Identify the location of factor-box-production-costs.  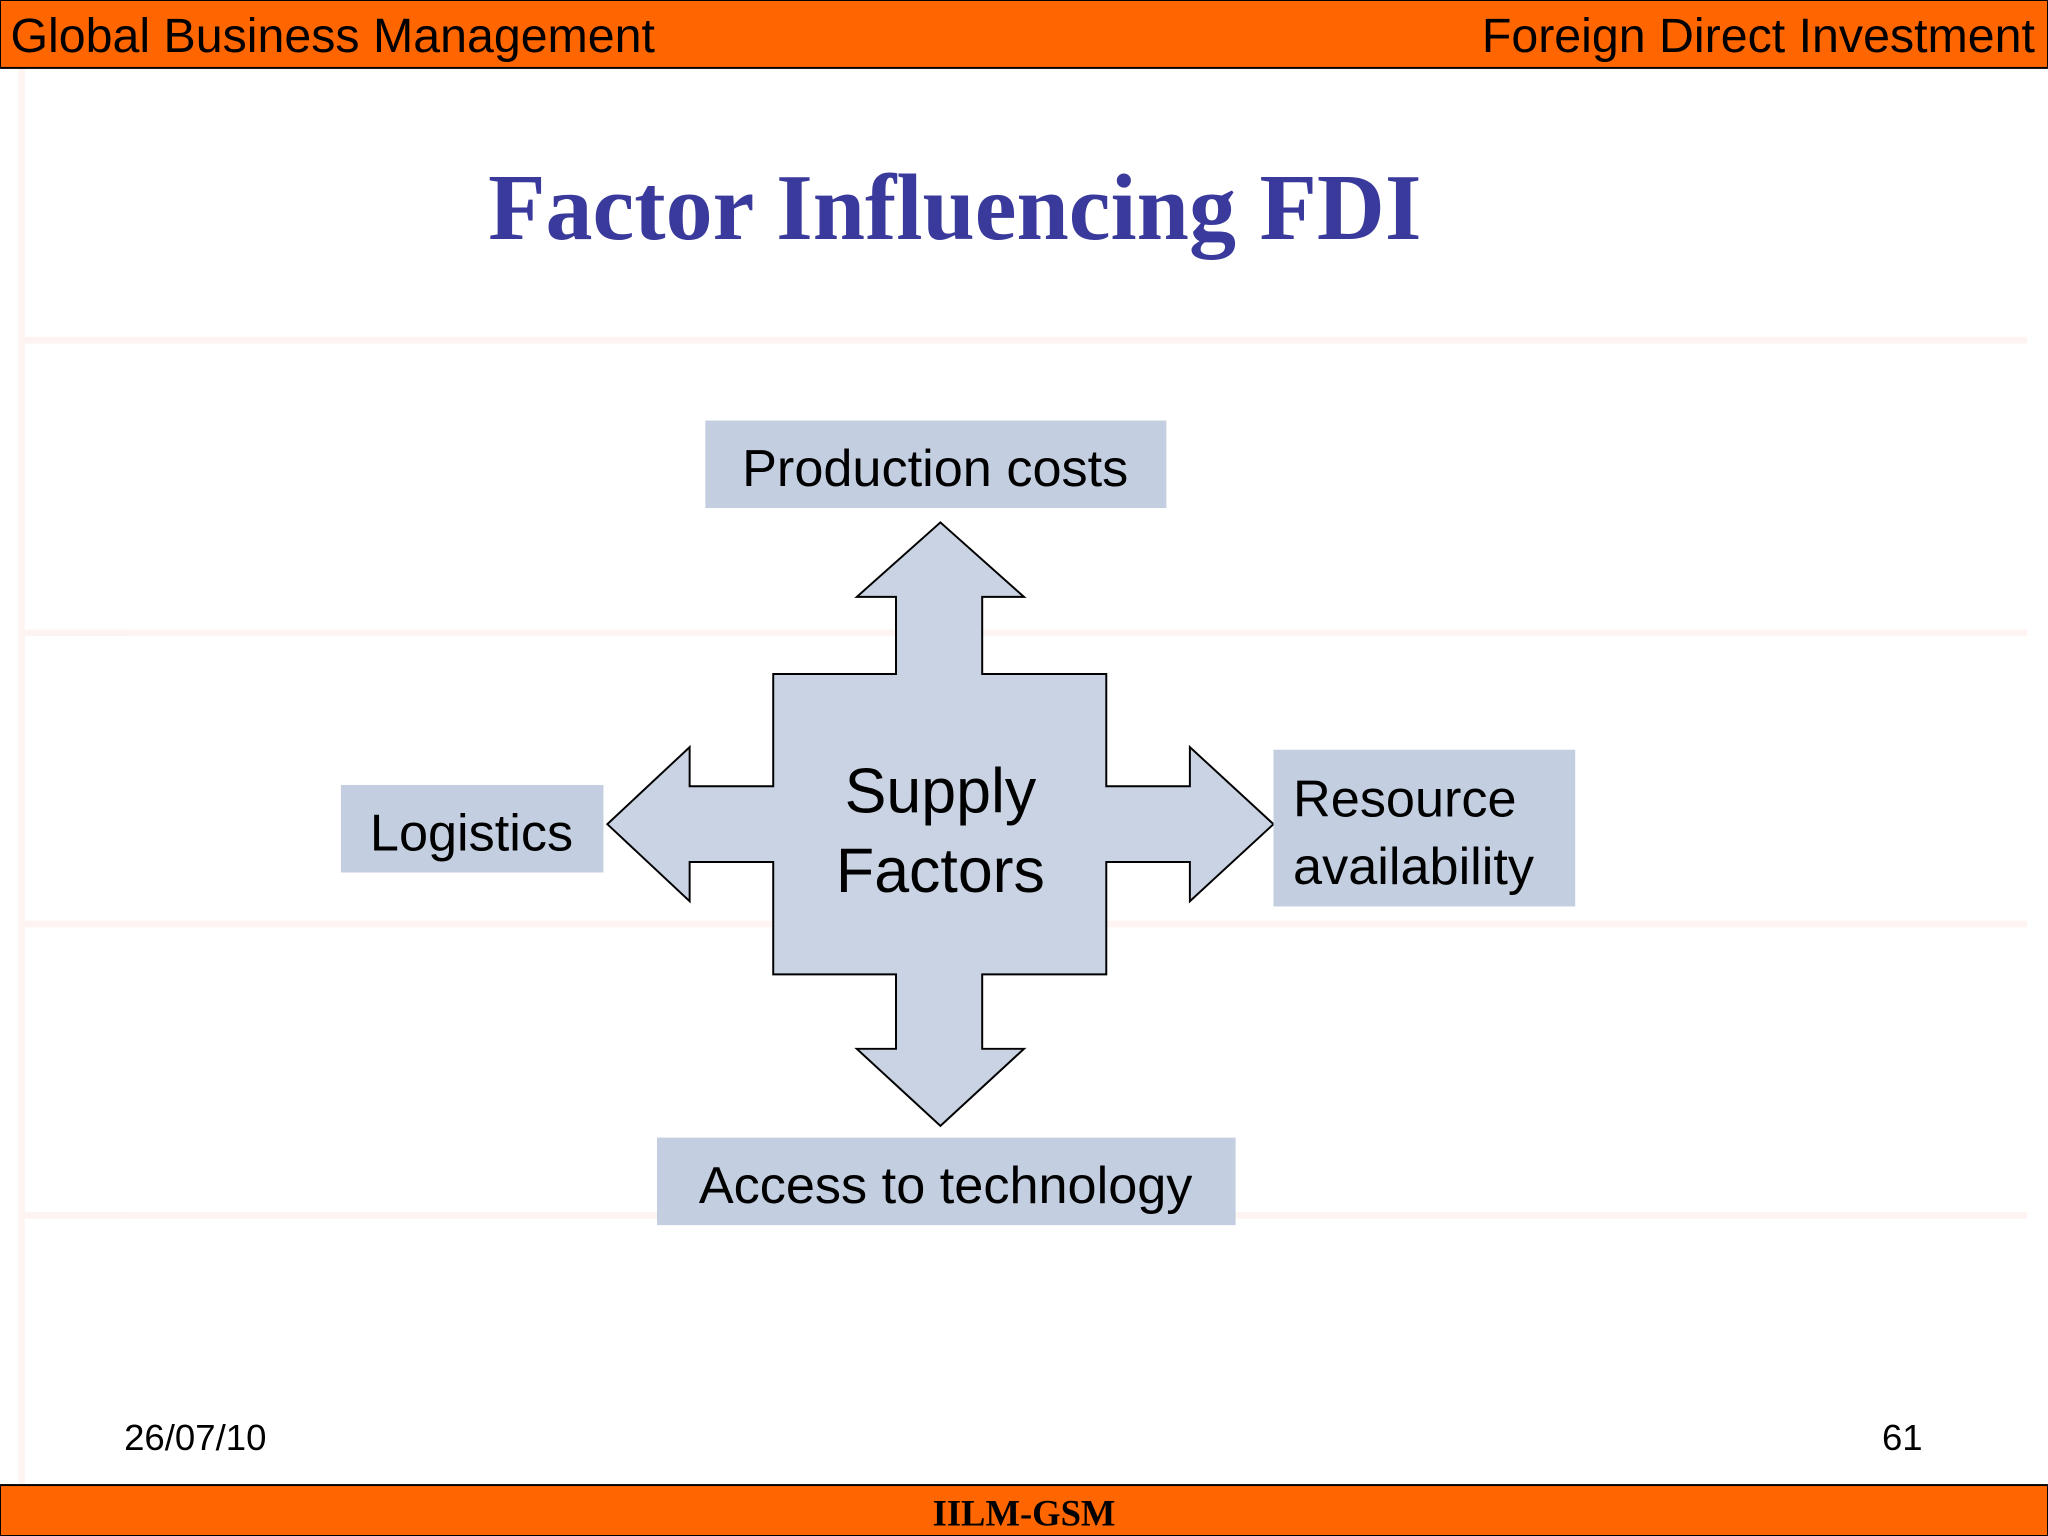
(936, 464).